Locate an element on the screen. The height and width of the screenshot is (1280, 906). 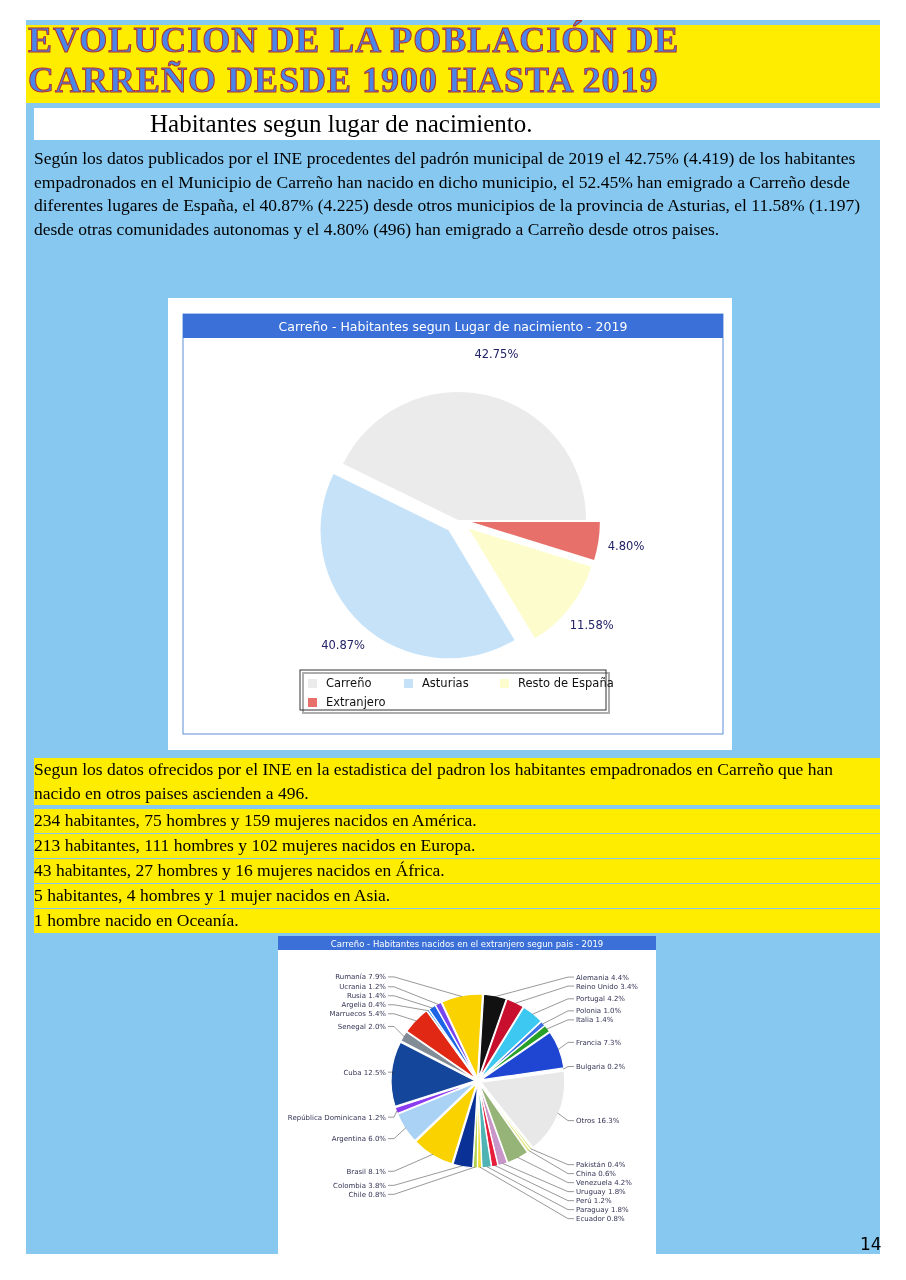
data-label: 4.80% is located at coordinates (626, 545).